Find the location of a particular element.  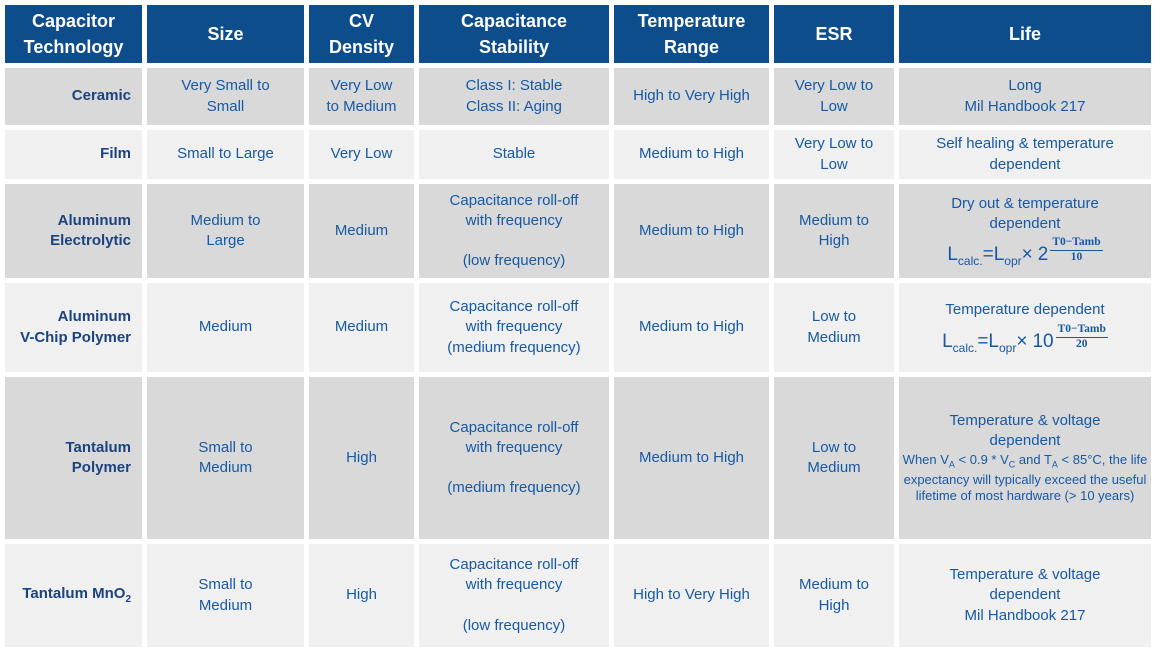

cell-film-life: Self healing & temperature dependent is located at coordinates (1025, 154).